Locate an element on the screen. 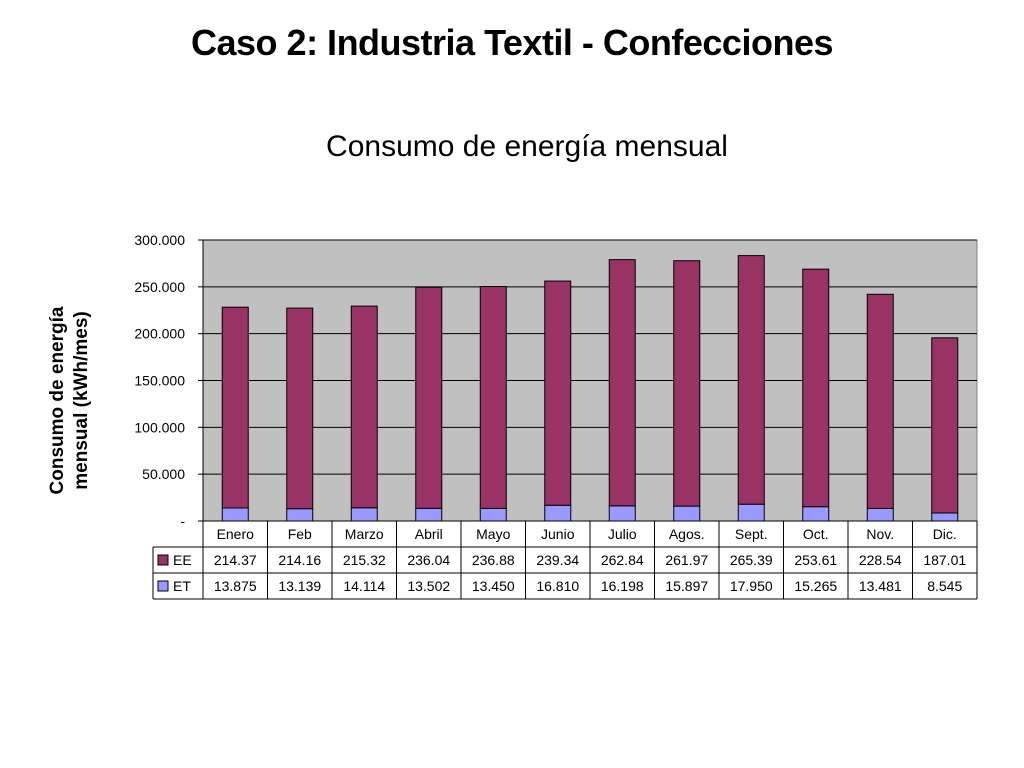 The image size is (1024, 768). data-label-et: 8.545 is located at coordinates (944, 586).